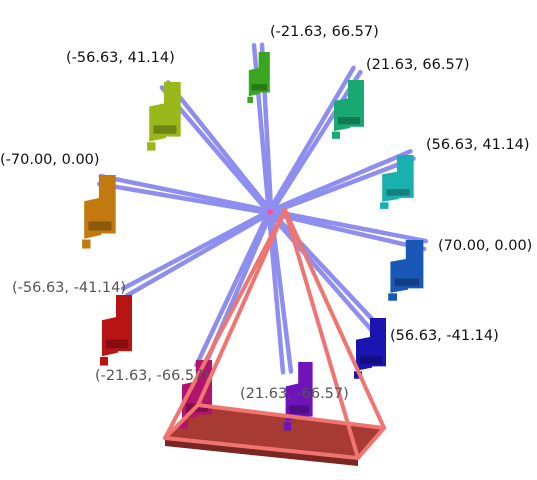  Describe the element at coordinates (270, 212) in the screenshot. I see `hub` at that location.